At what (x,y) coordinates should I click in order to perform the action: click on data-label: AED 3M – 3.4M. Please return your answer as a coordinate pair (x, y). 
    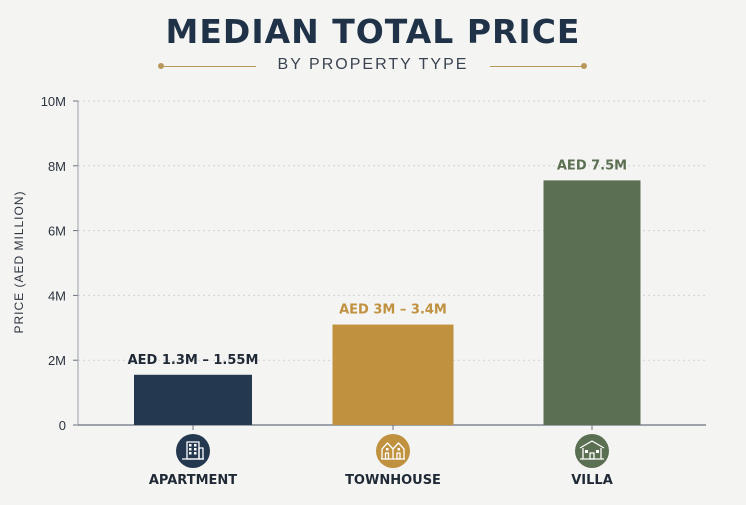
    Looking at the image, I should click on (393, 310).